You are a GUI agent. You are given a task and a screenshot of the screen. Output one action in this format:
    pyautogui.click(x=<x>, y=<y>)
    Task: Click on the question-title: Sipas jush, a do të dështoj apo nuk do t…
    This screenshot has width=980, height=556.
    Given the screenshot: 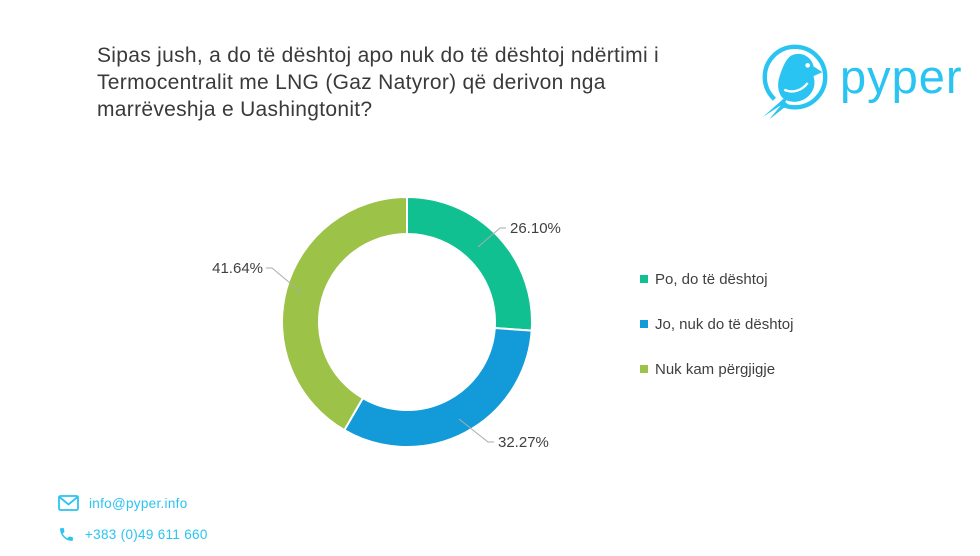 What is the action you would take?
    pyautogui.click(x=427, y=82)
    